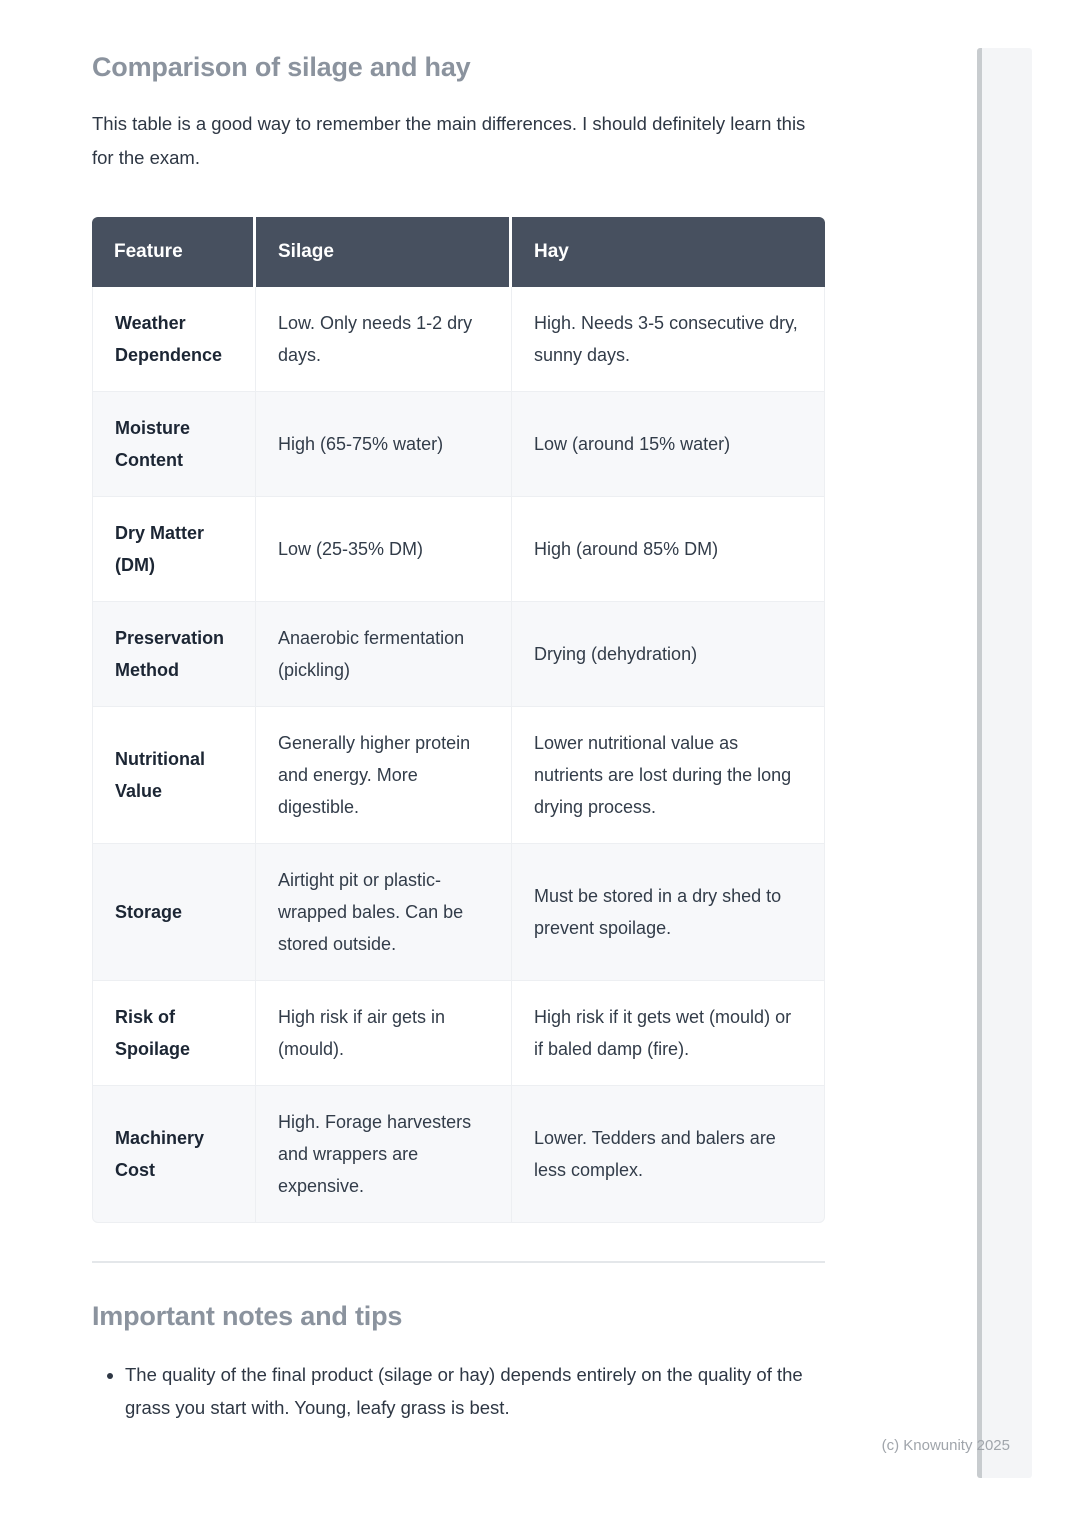  I want to click on feature-cell: Weather Dependence, so click(174, 339).